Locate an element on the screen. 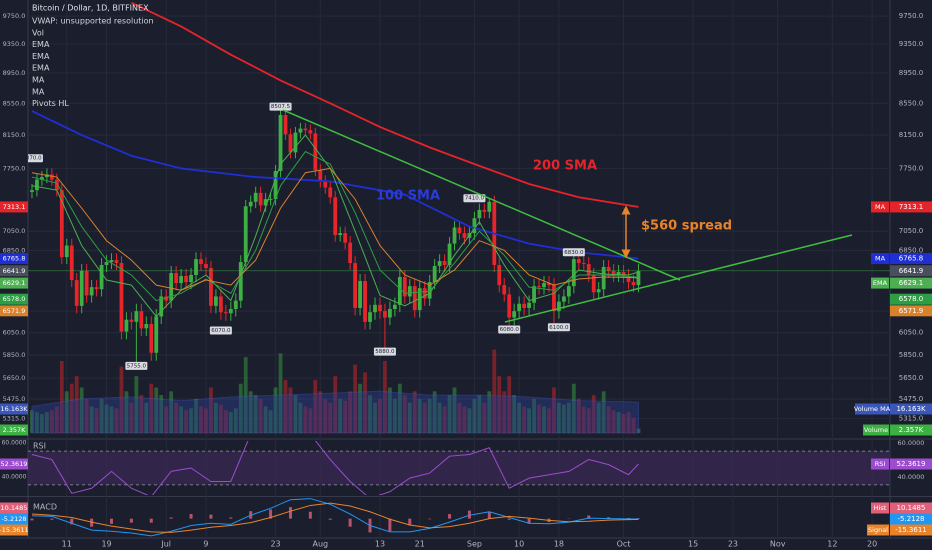 Image resolution: width=932 pixels, height=550 pixels. legend-item: Pivots HL is located at coordinates (50, 103).